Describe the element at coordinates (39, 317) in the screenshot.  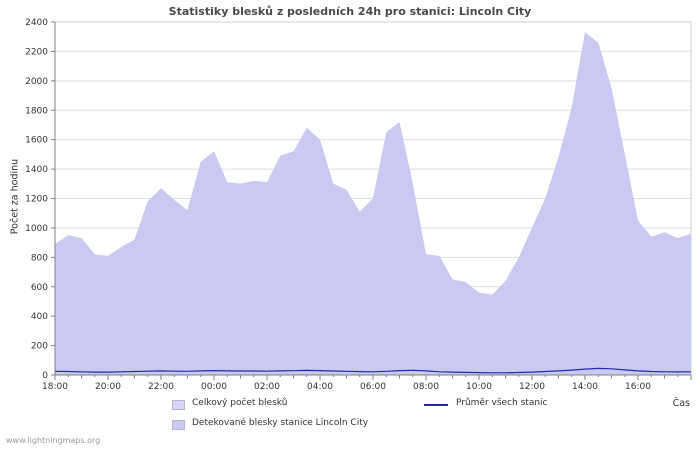
I see `y-tick-label: 400` at that location.